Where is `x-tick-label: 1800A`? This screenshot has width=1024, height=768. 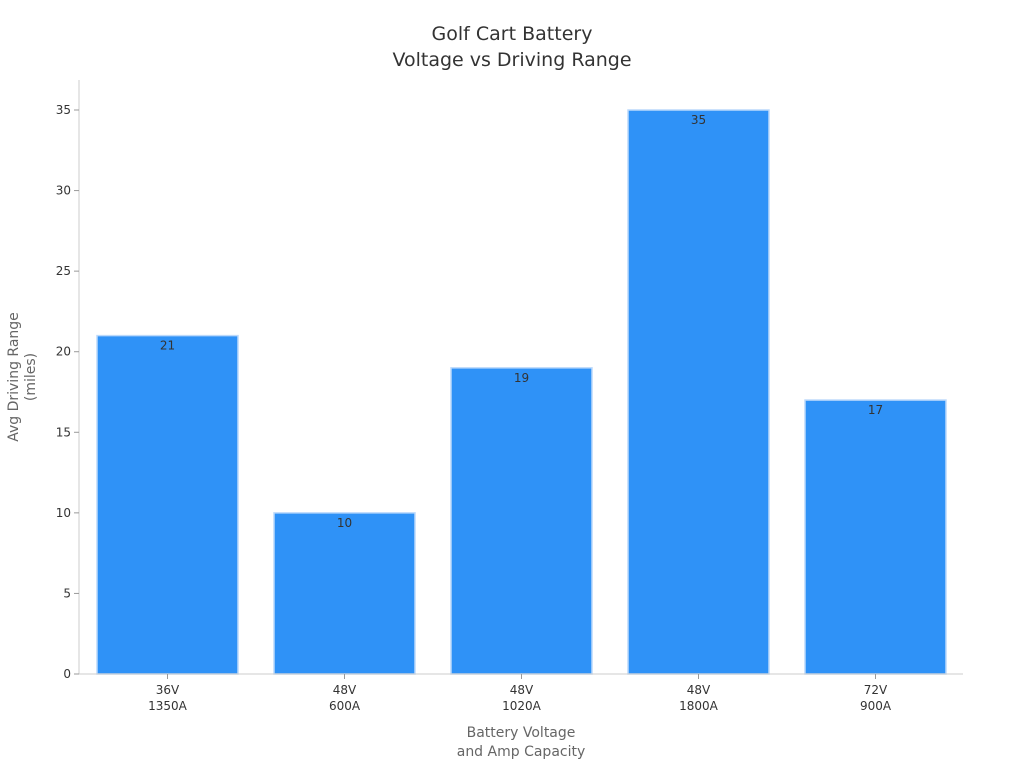 x-tick-label: 1800A is located at coordinates (699, 706).